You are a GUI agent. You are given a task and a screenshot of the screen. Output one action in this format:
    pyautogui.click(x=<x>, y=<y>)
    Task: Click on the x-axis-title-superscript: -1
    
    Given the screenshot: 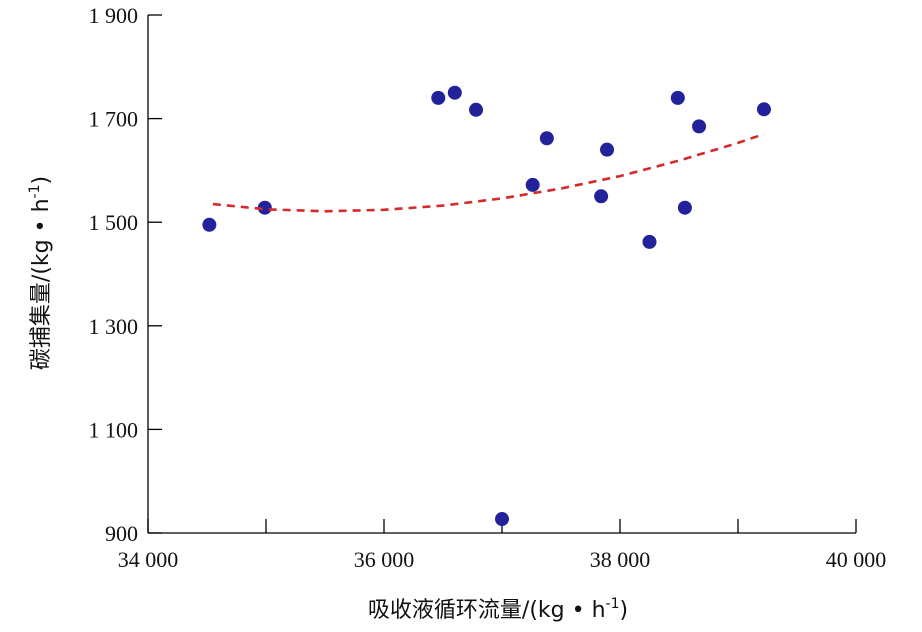 What is the action you would take?
    pyautogui.click(x=613, y=604)
    